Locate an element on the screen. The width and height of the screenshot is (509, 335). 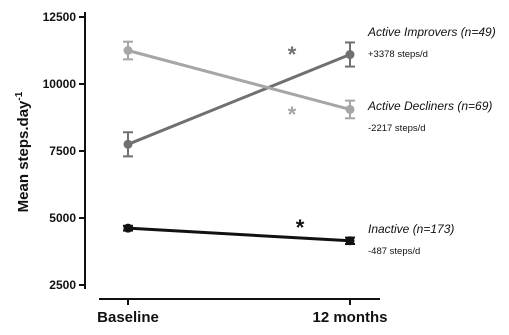
series-name-label: Inactive (n=173) is located at coordinates (411, 229).